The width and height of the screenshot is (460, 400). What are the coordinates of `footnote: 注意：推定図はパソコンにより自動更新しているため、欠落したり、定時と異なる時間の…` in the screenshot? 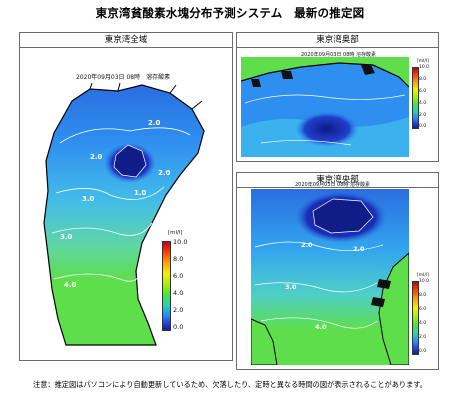 It's located at (230, 384).